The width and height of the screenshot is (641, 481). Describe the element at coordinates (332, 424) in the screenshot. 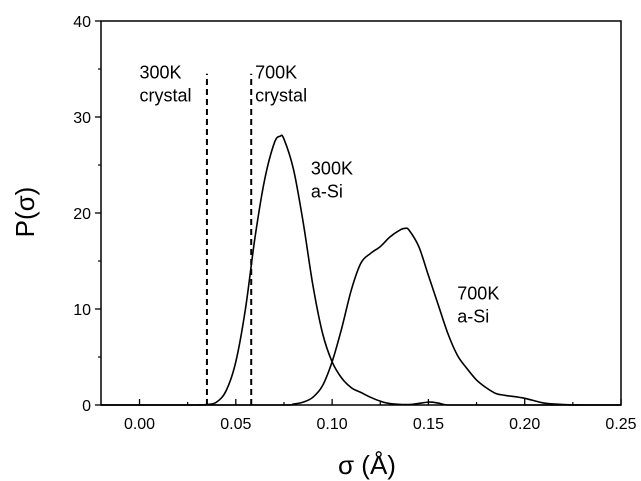

I see `x-tick-label: 0.10` at that location.